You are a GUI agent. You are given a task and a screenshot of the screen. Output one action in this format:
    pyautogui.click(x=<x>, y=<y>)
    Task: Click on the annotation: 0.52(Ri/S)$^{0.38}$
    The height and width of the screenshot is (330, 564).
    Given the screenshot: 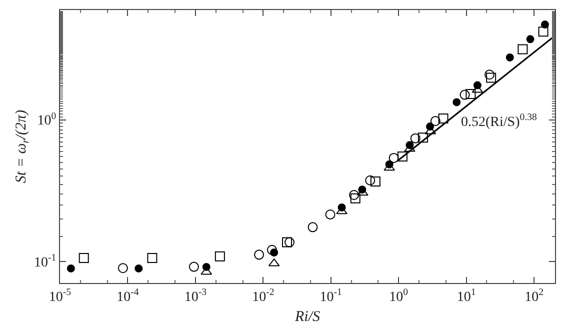 What is the action you would take?
    pyautogui.click(x=499, y=121)
    